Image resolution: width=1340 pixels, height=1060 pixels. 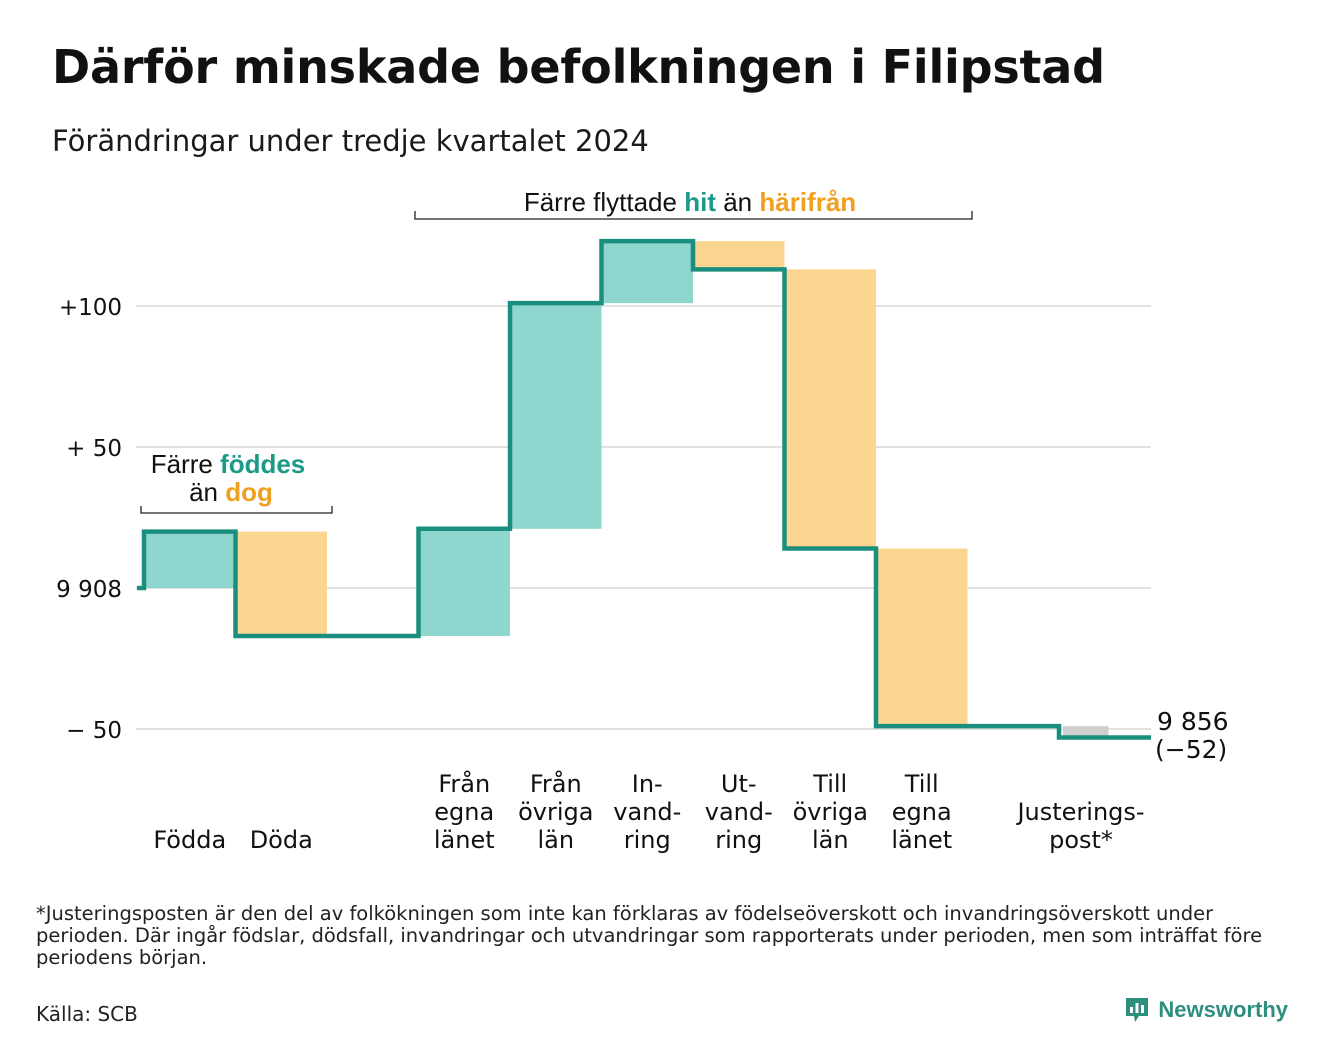 What do you see at coordinates (604, 202) in the screenshot?
I see `moves-text-prefix: Färre flyttade` at bounding box center [604, 202].